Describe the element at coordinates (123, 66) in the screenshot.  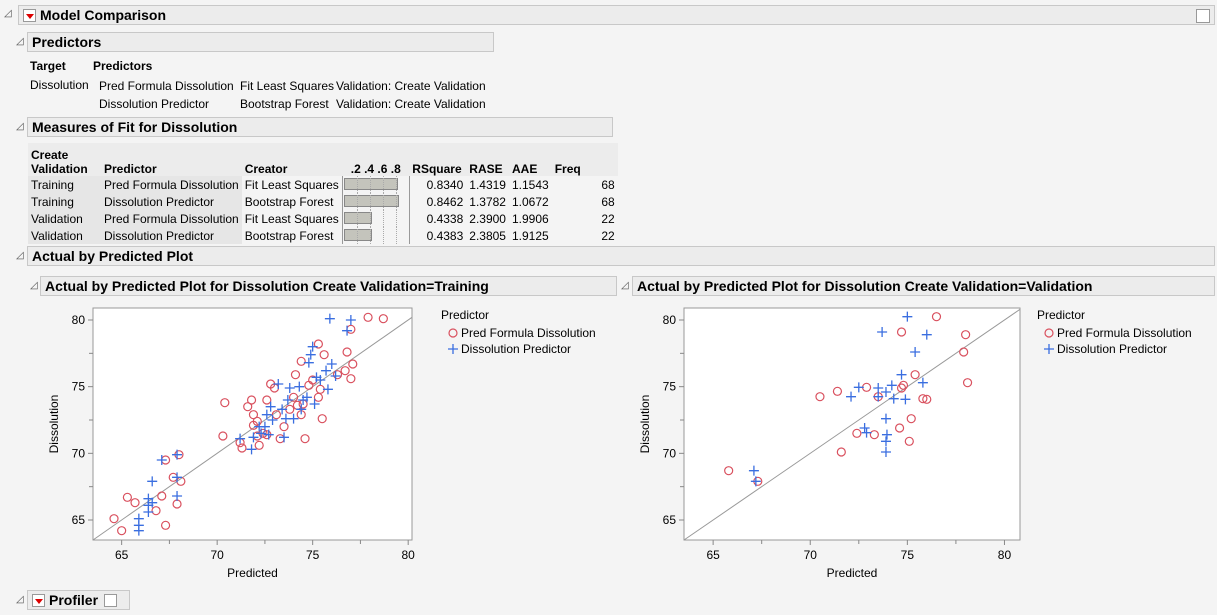
I see `predictors-col-header: Predictors` at that location.